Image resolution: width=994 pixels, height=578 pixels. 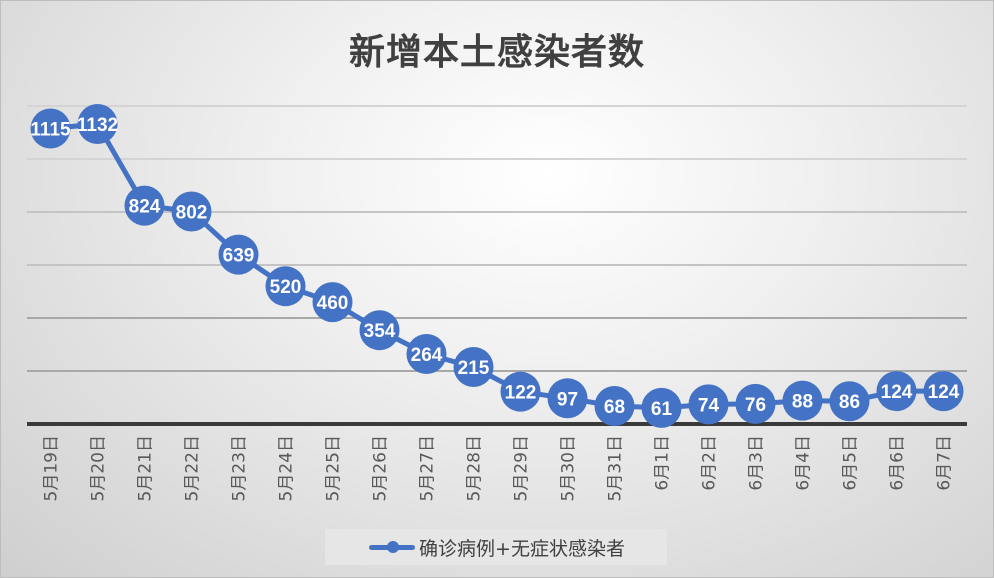 I want to click on x-tick-label: 5月29日, so click(x=522, y=468).